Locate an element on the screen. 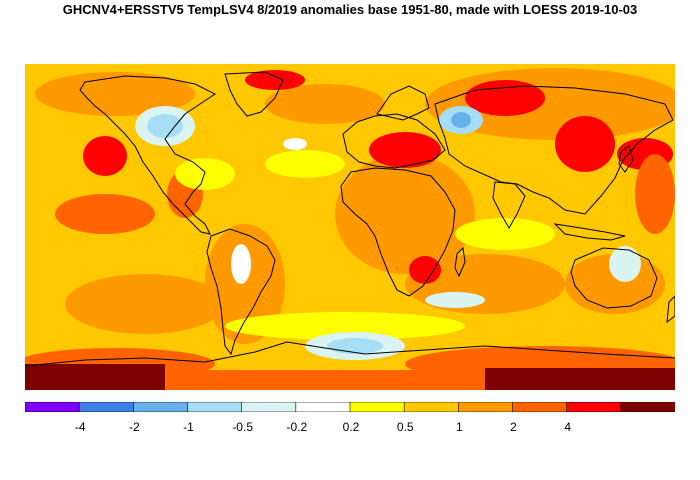 The height and width of the screenshot is (480, 700). coast-north-america is located at coordinates (147, 155).